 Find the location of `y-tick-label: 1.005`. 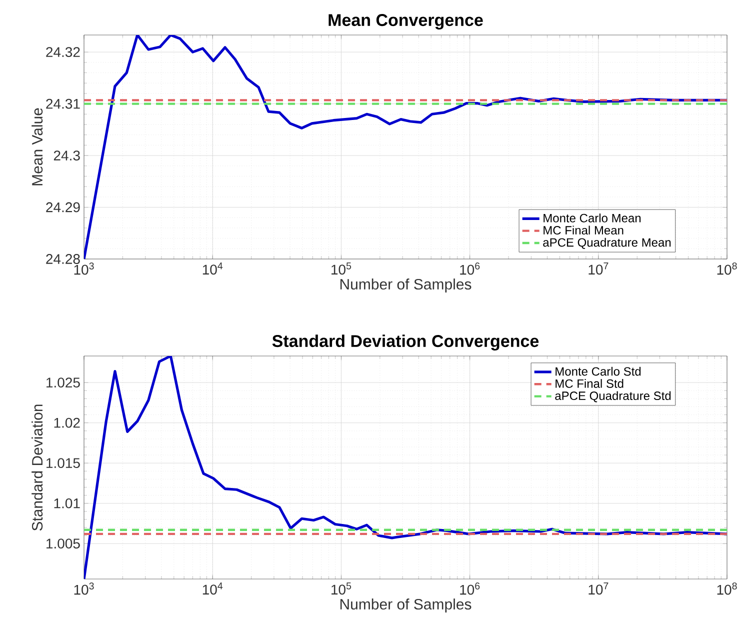

y-tick-label: 1.005 is located at coordinates (63, 543).